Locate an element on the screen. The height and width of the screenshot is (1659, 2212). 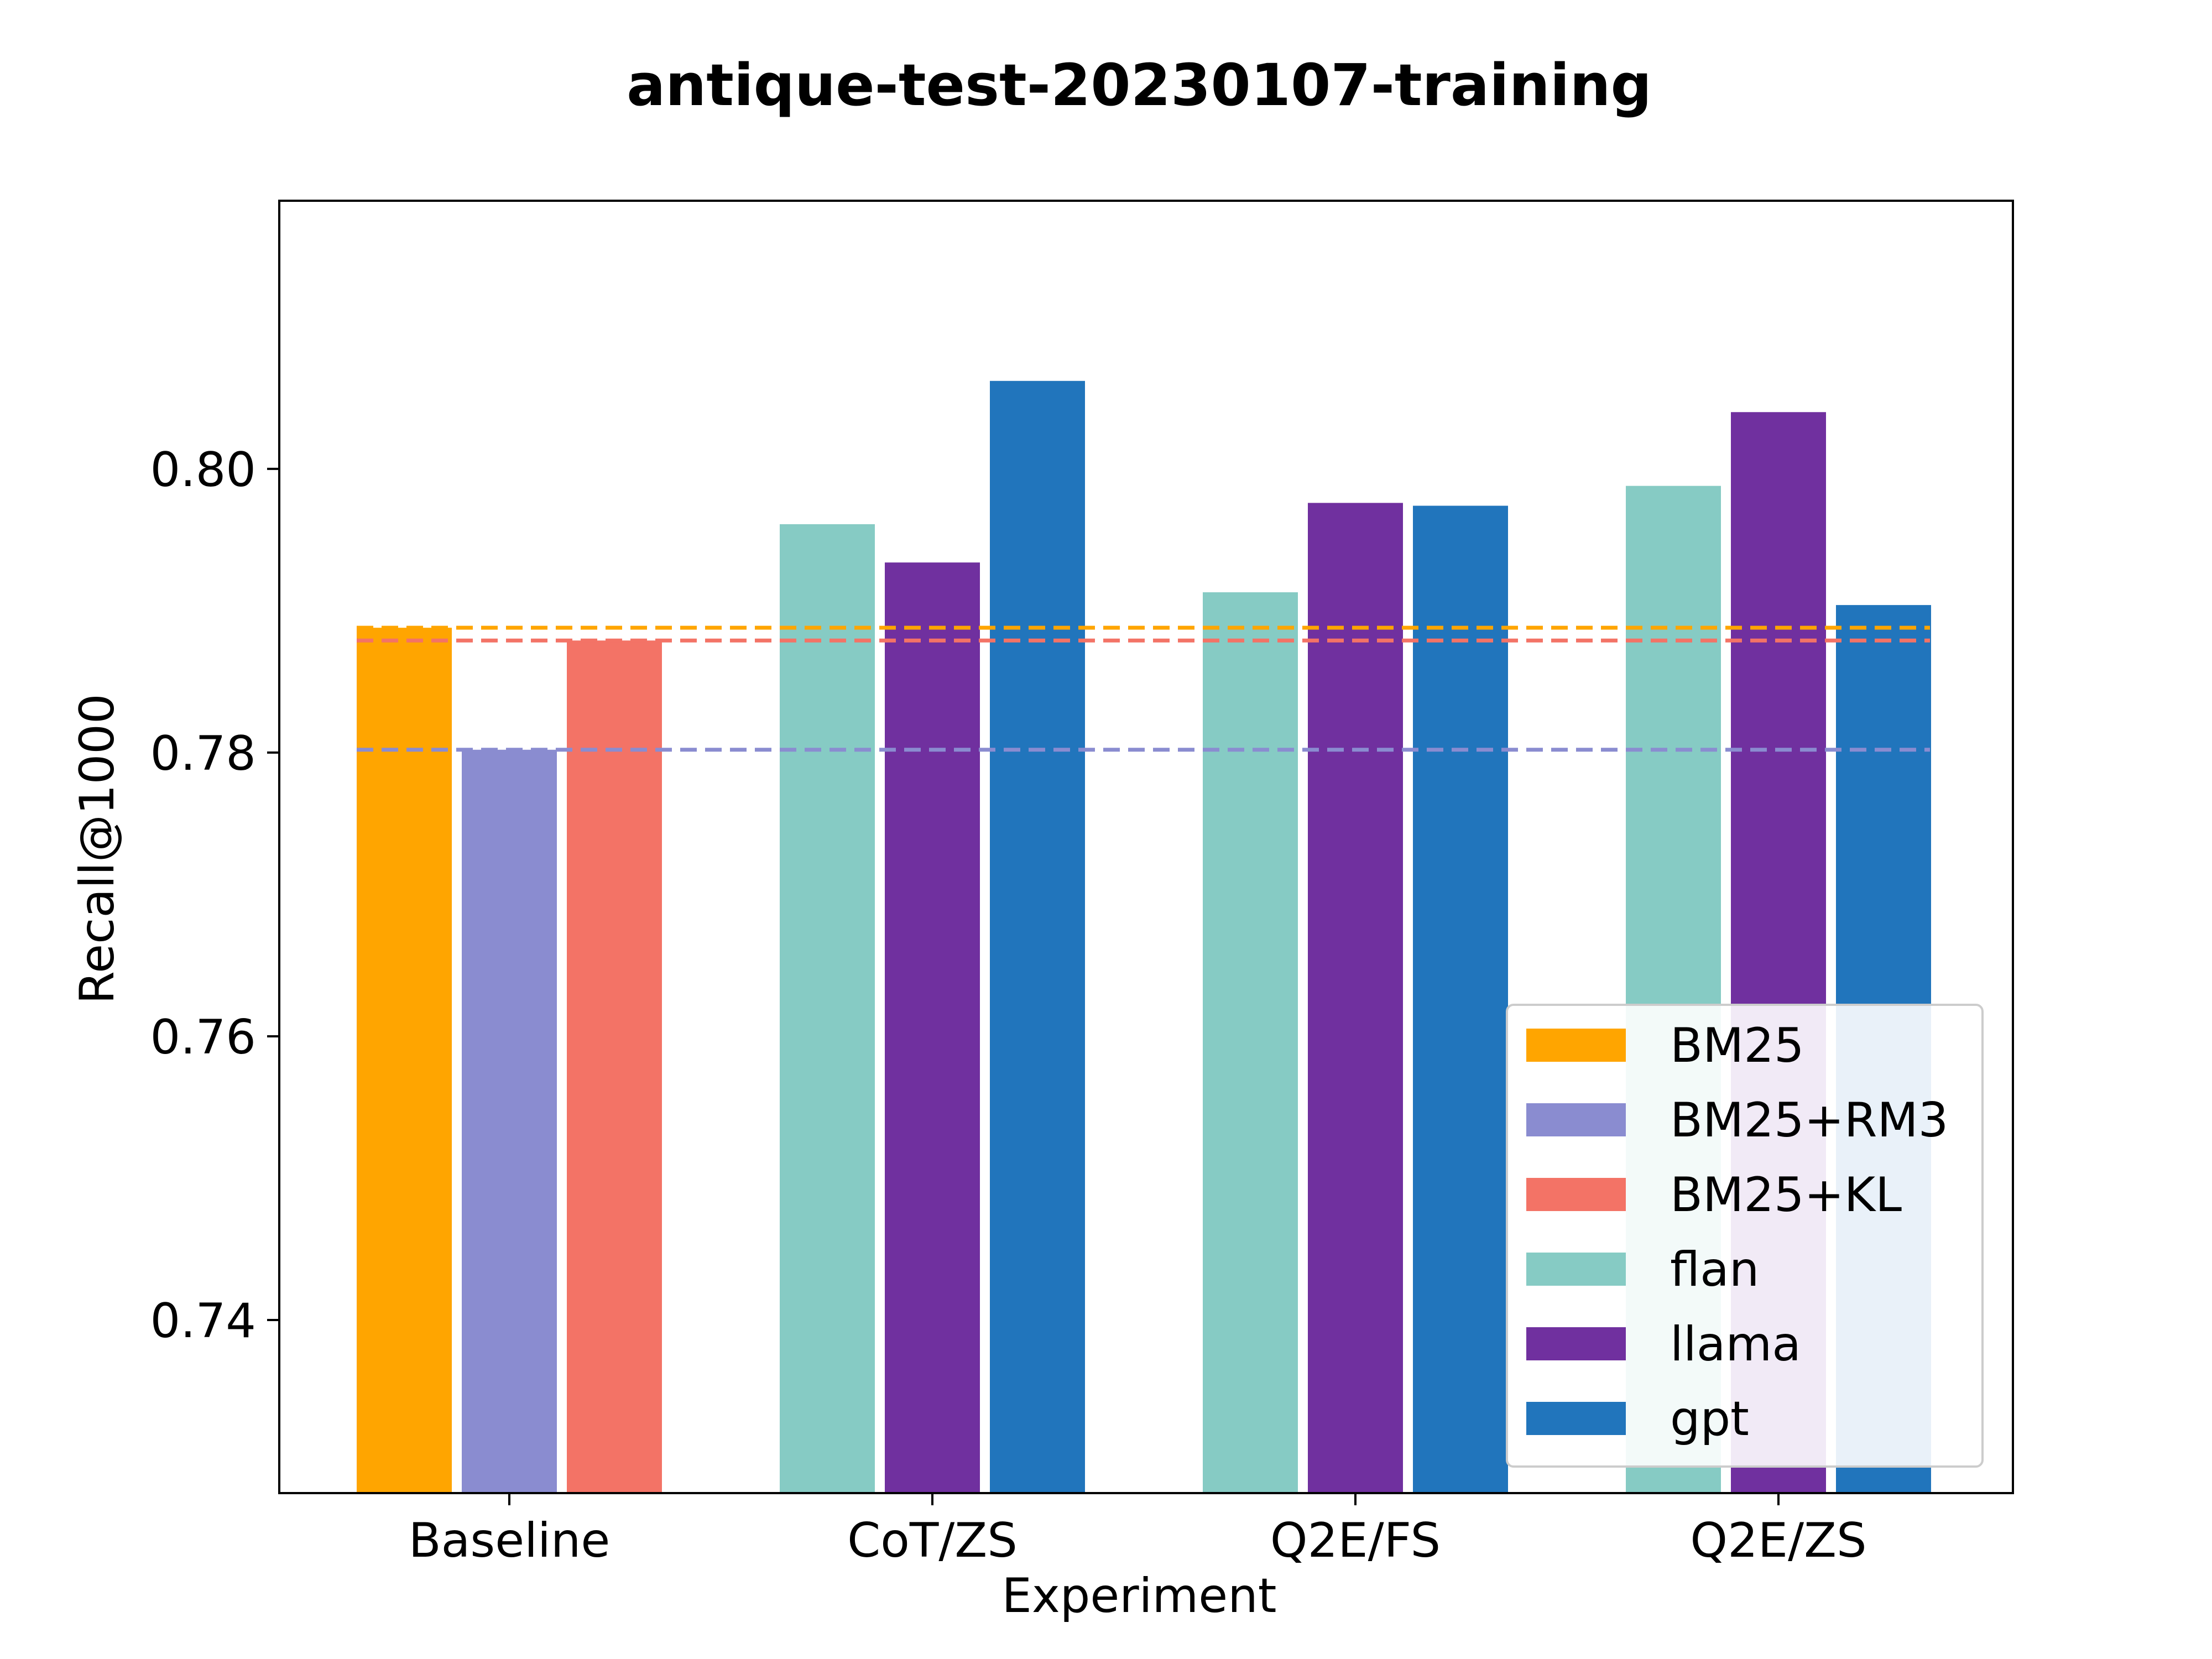
bar-llama-cot-zs is located at coordinates (933, 1028).